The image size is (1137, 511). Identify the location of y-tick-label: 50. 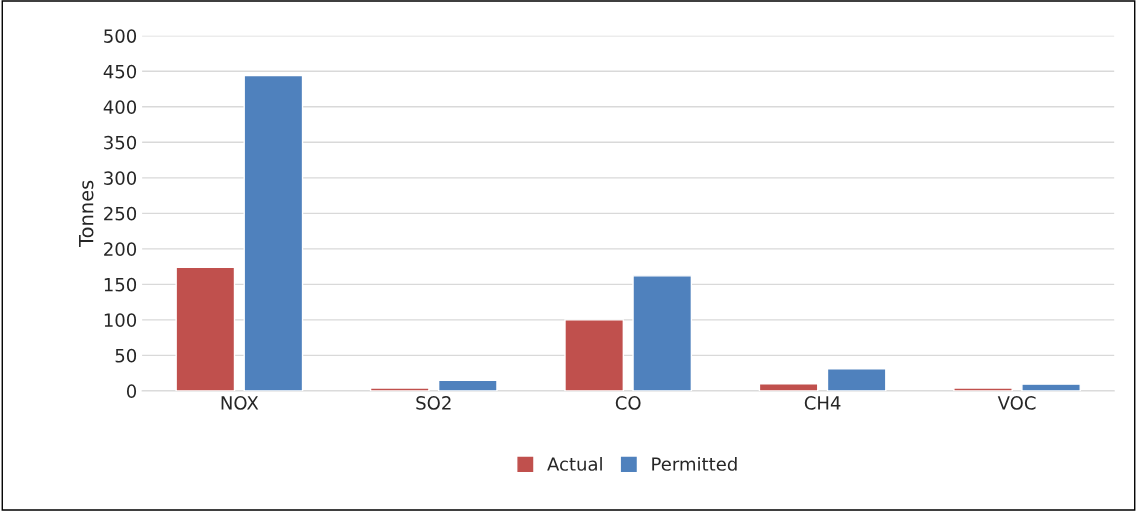
(126, 355).